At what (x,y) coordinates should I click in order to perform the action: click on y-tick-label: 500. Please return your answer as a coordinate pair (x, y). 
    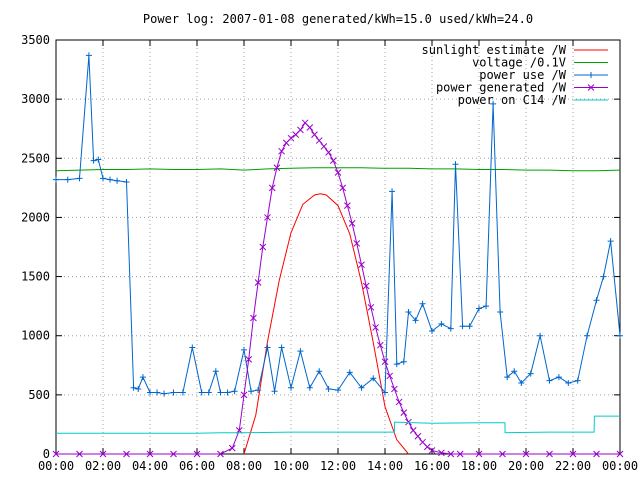
    Looking at the image, I should click on (39, 395).